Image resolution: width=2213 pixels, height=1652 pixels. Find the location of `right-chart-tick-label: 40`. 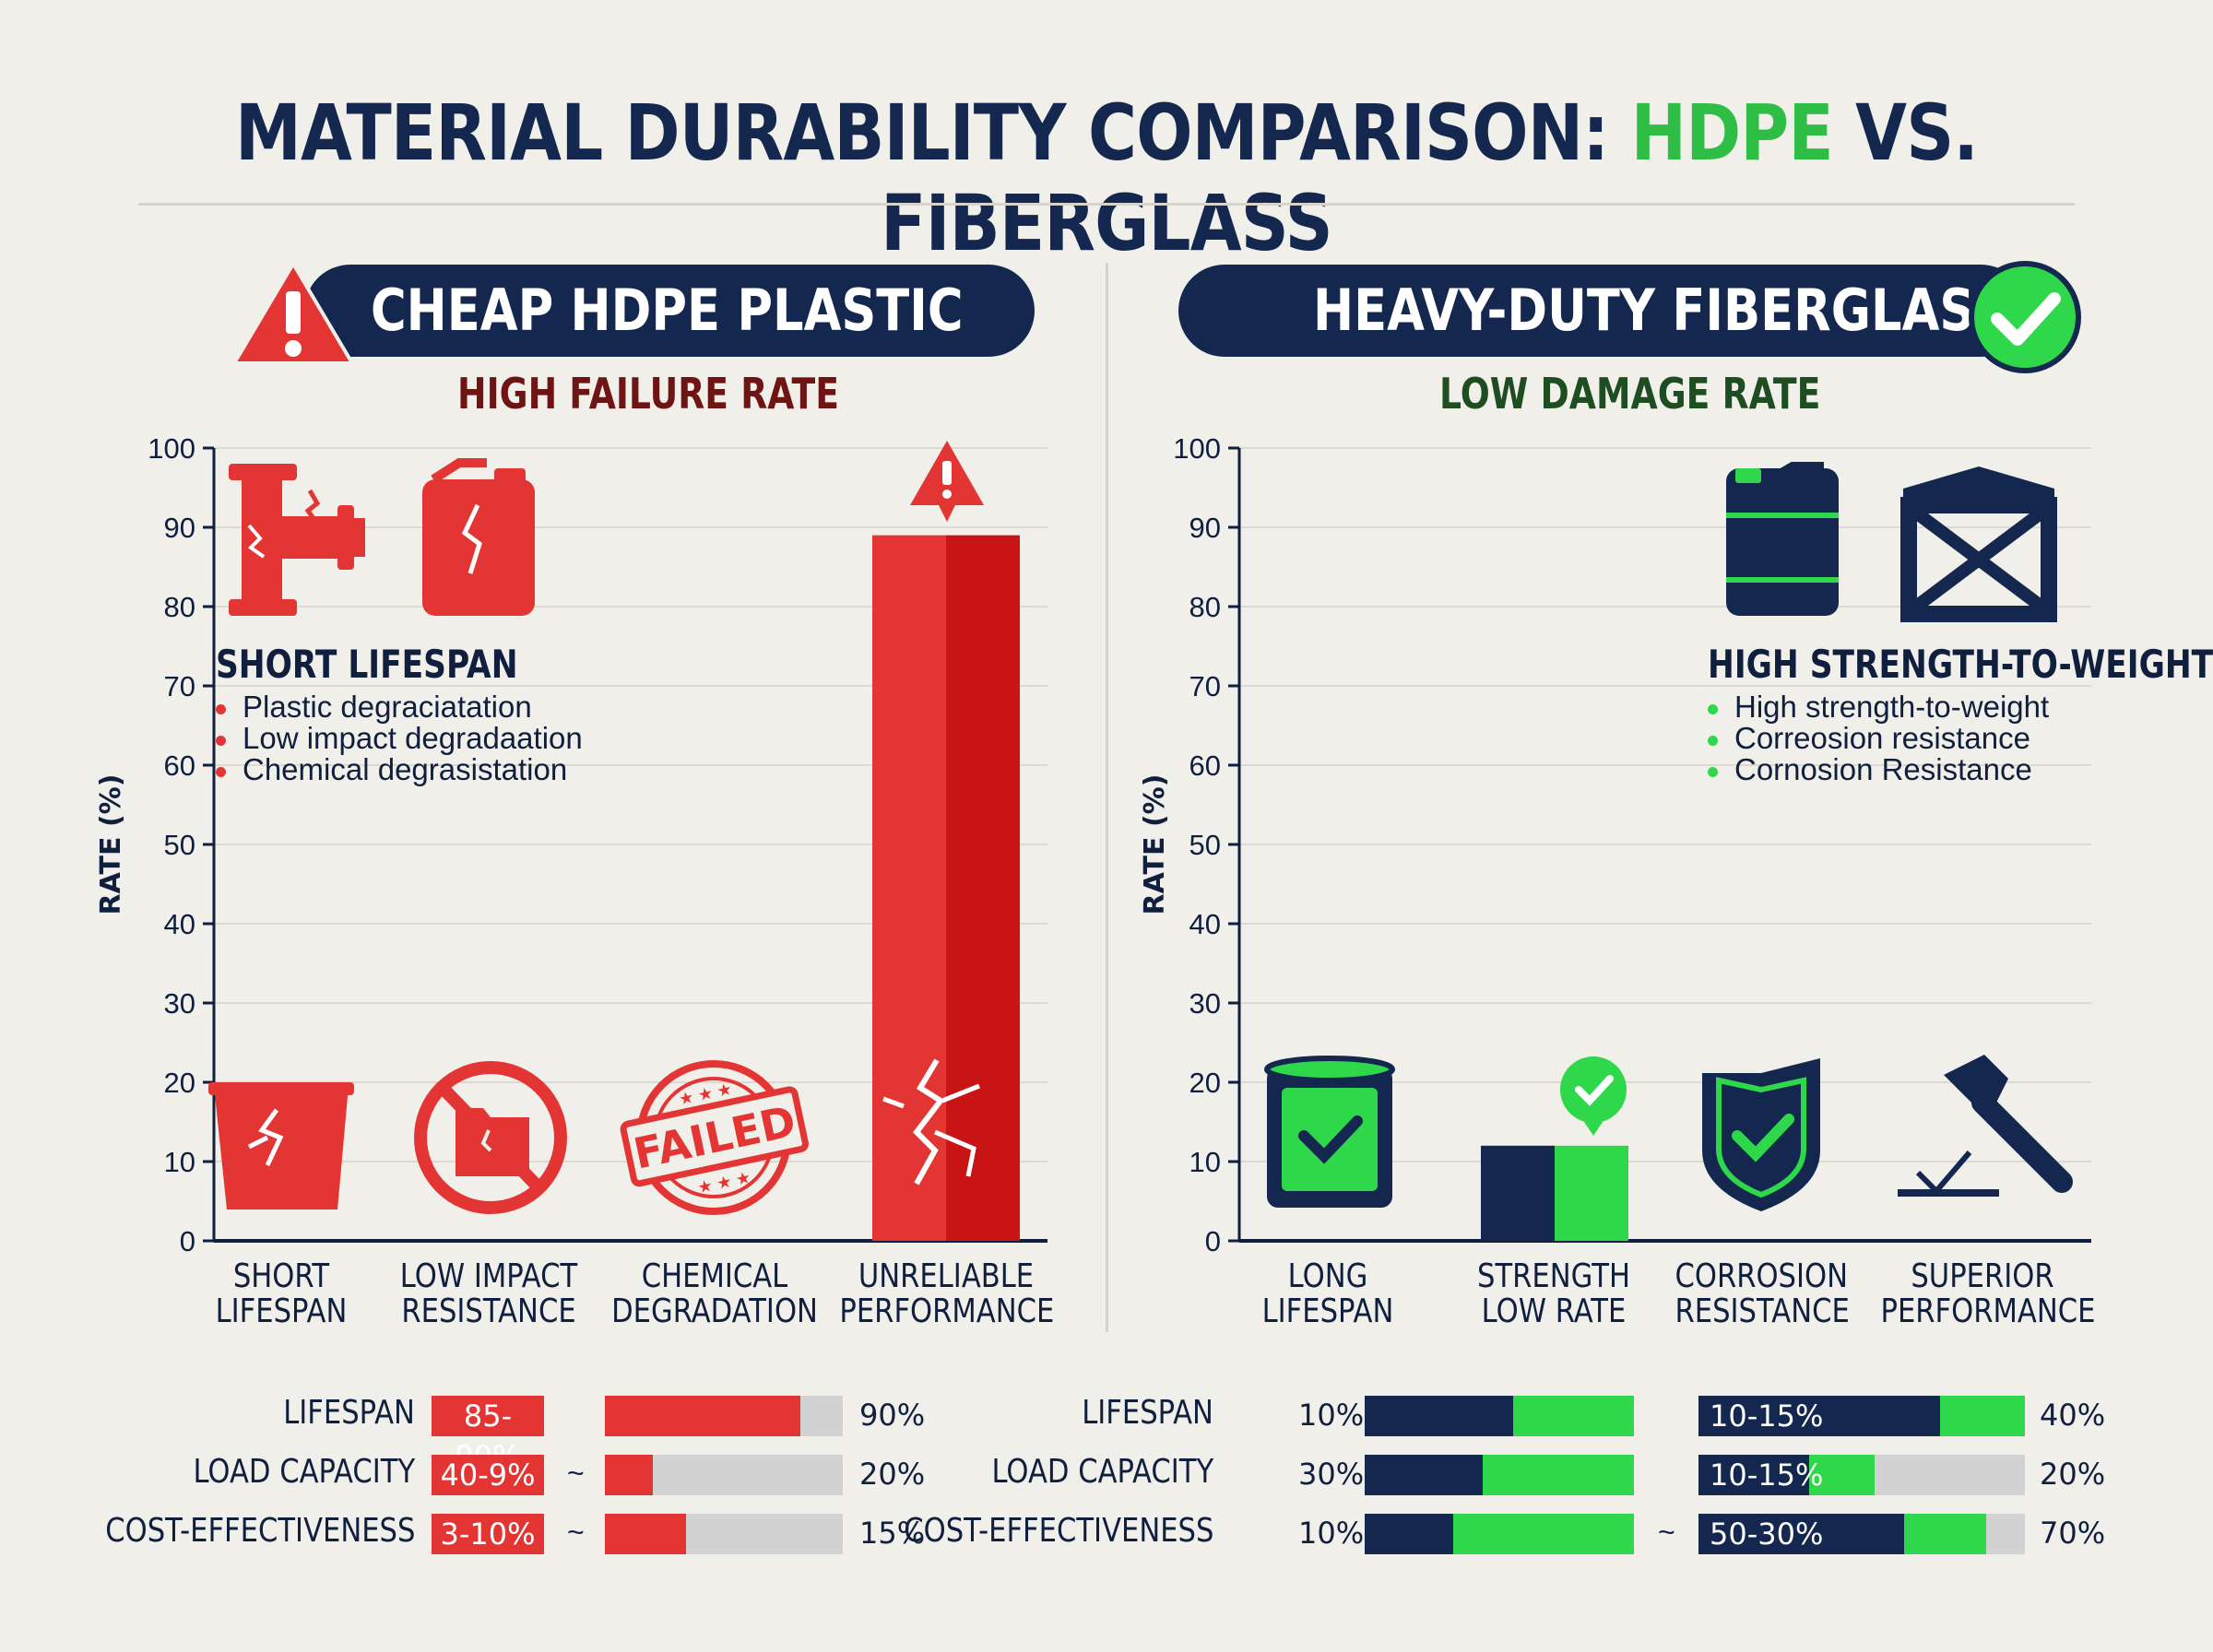

right-chart-tick-label: 40 is located at coordinates (1205, 924).